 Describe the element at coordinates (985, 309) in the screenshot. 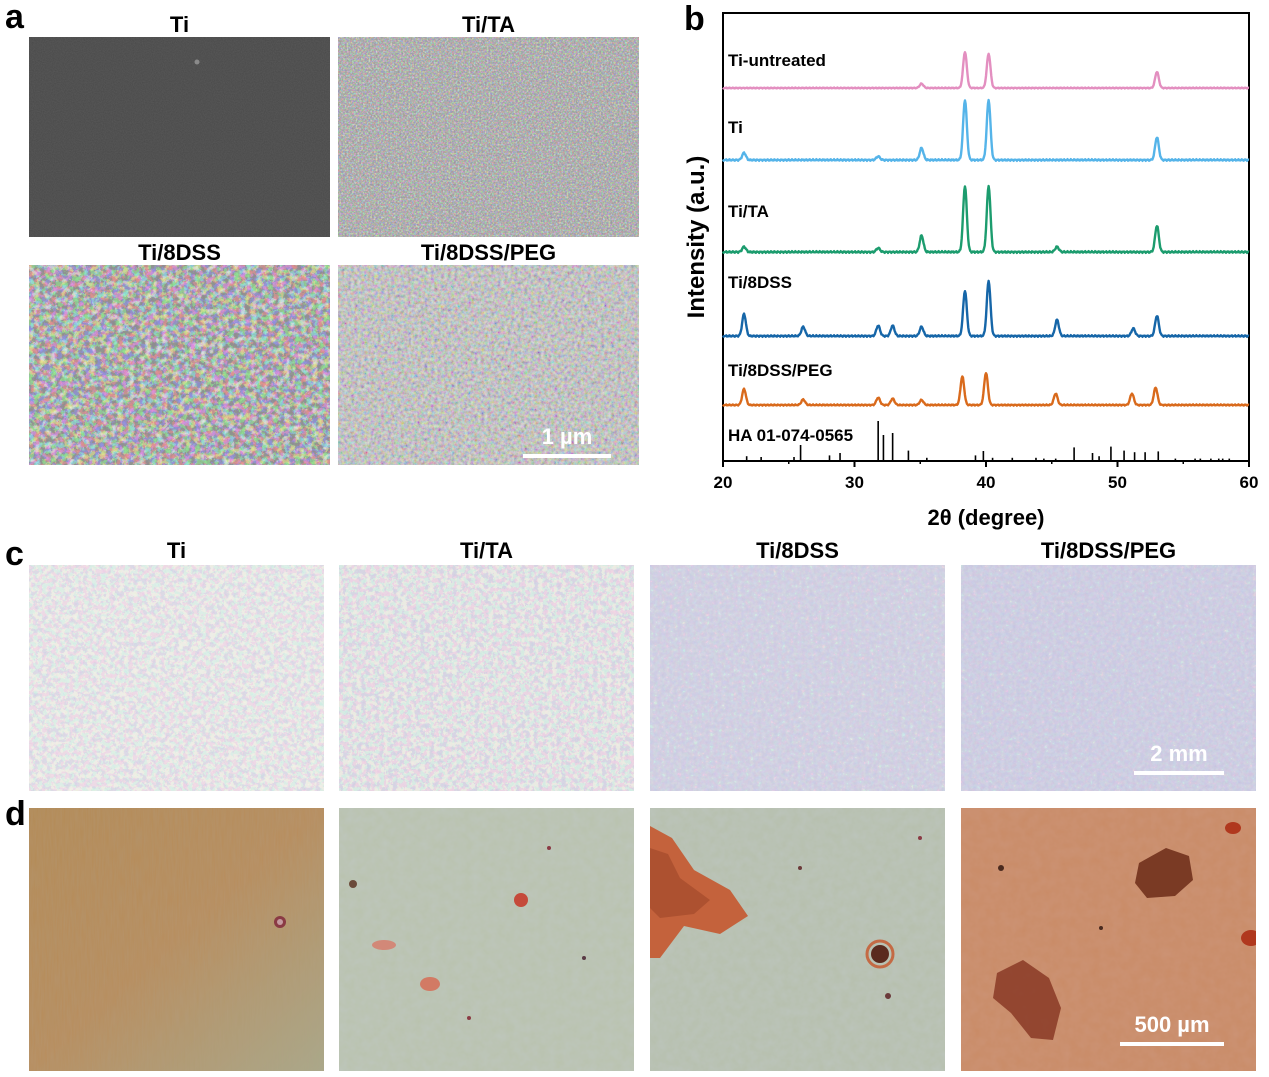

I see `xrd-series-ti-8dss` at that location.